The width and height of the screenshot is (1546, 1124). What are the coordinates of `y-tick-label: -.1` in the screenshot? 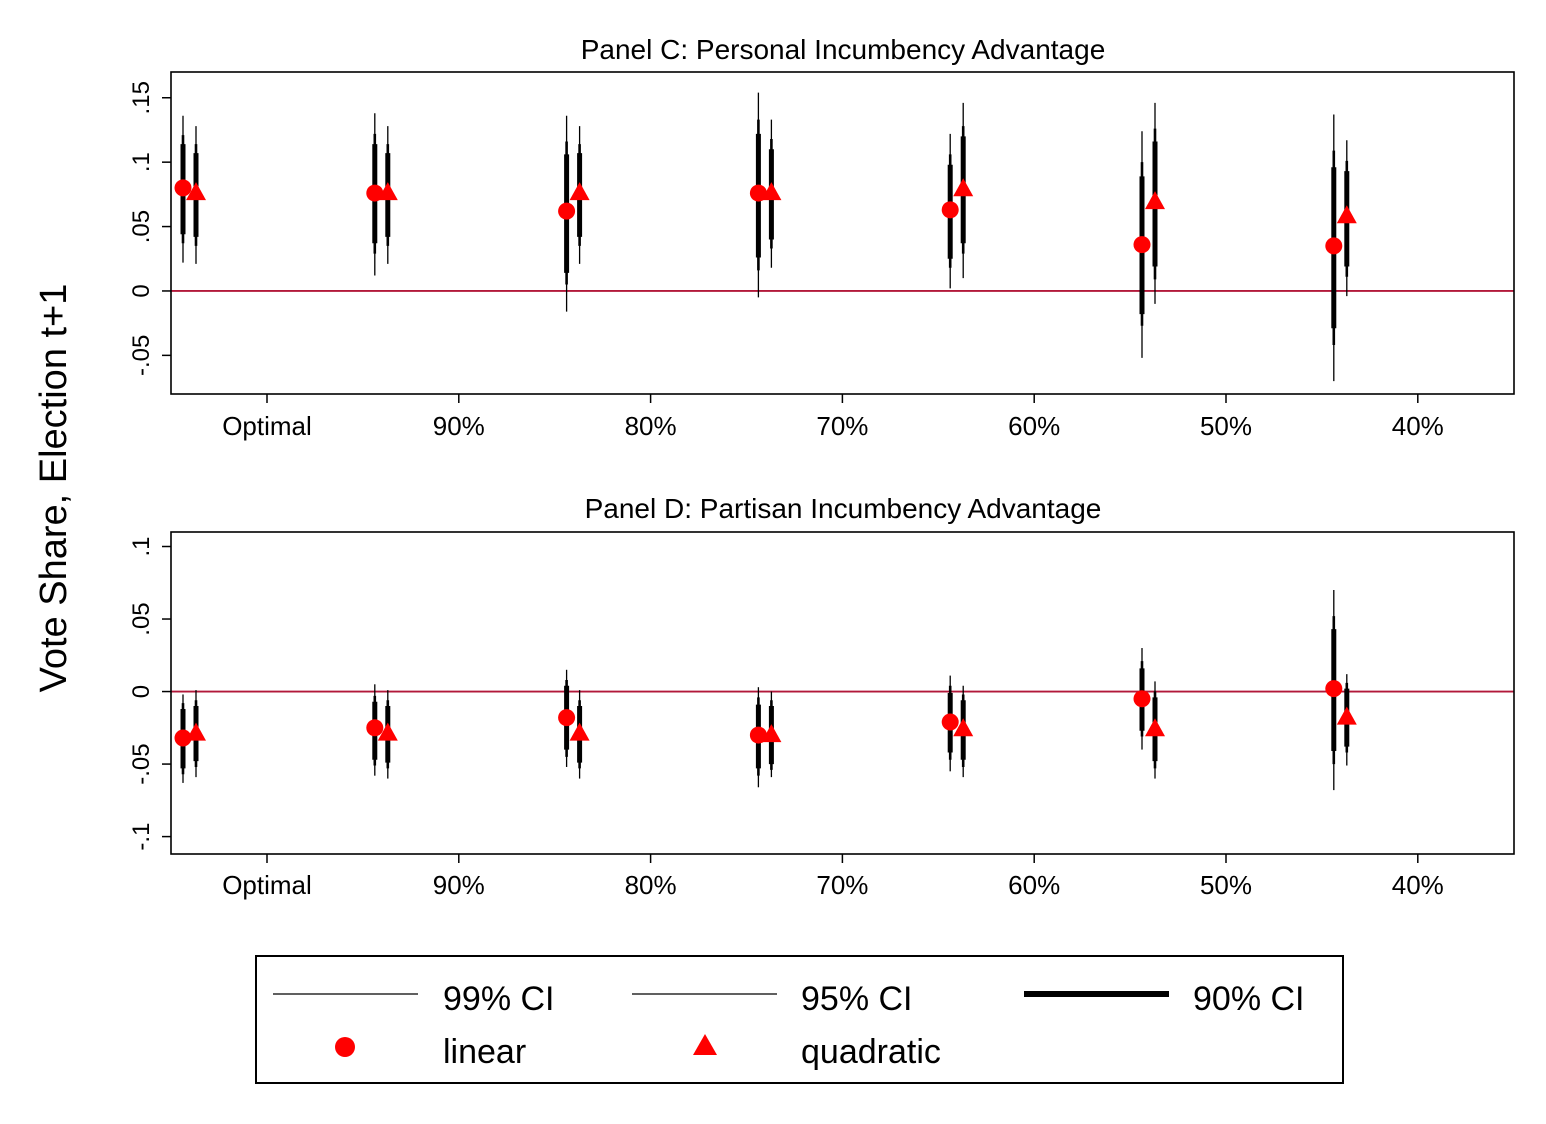 It's located at (141, 837).